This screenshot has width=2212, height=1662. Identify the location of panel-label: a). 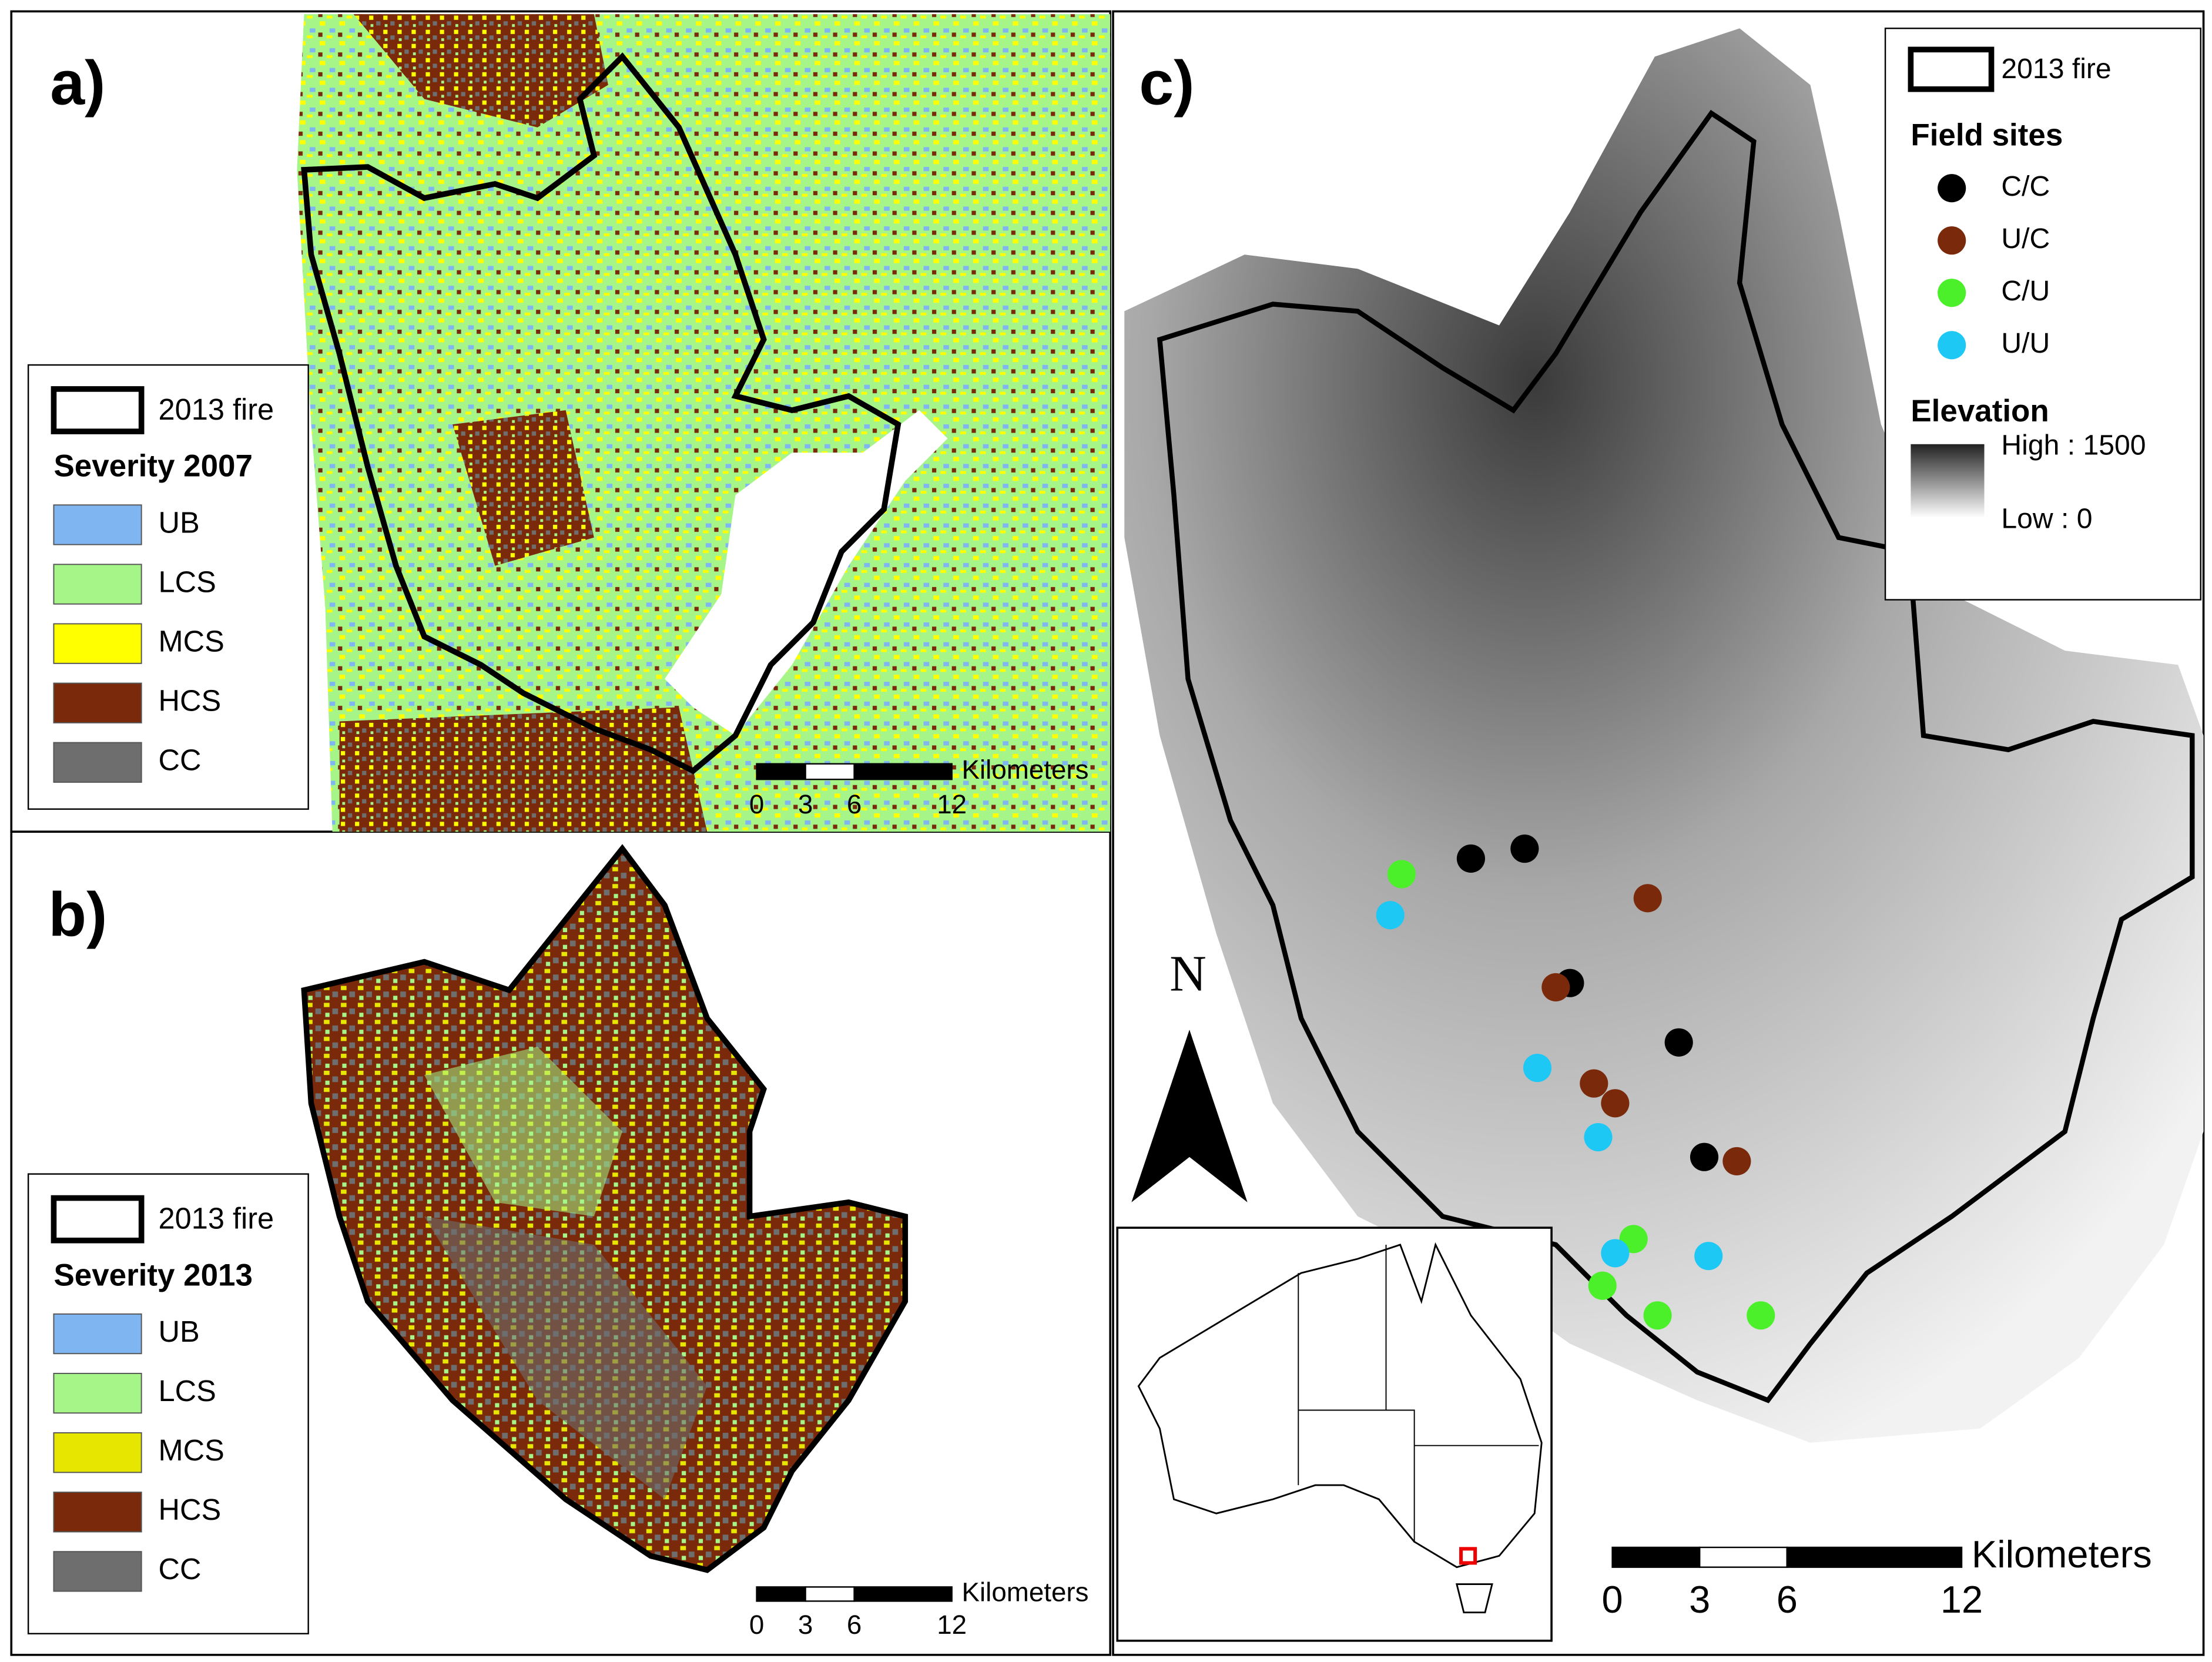
(77, 83).